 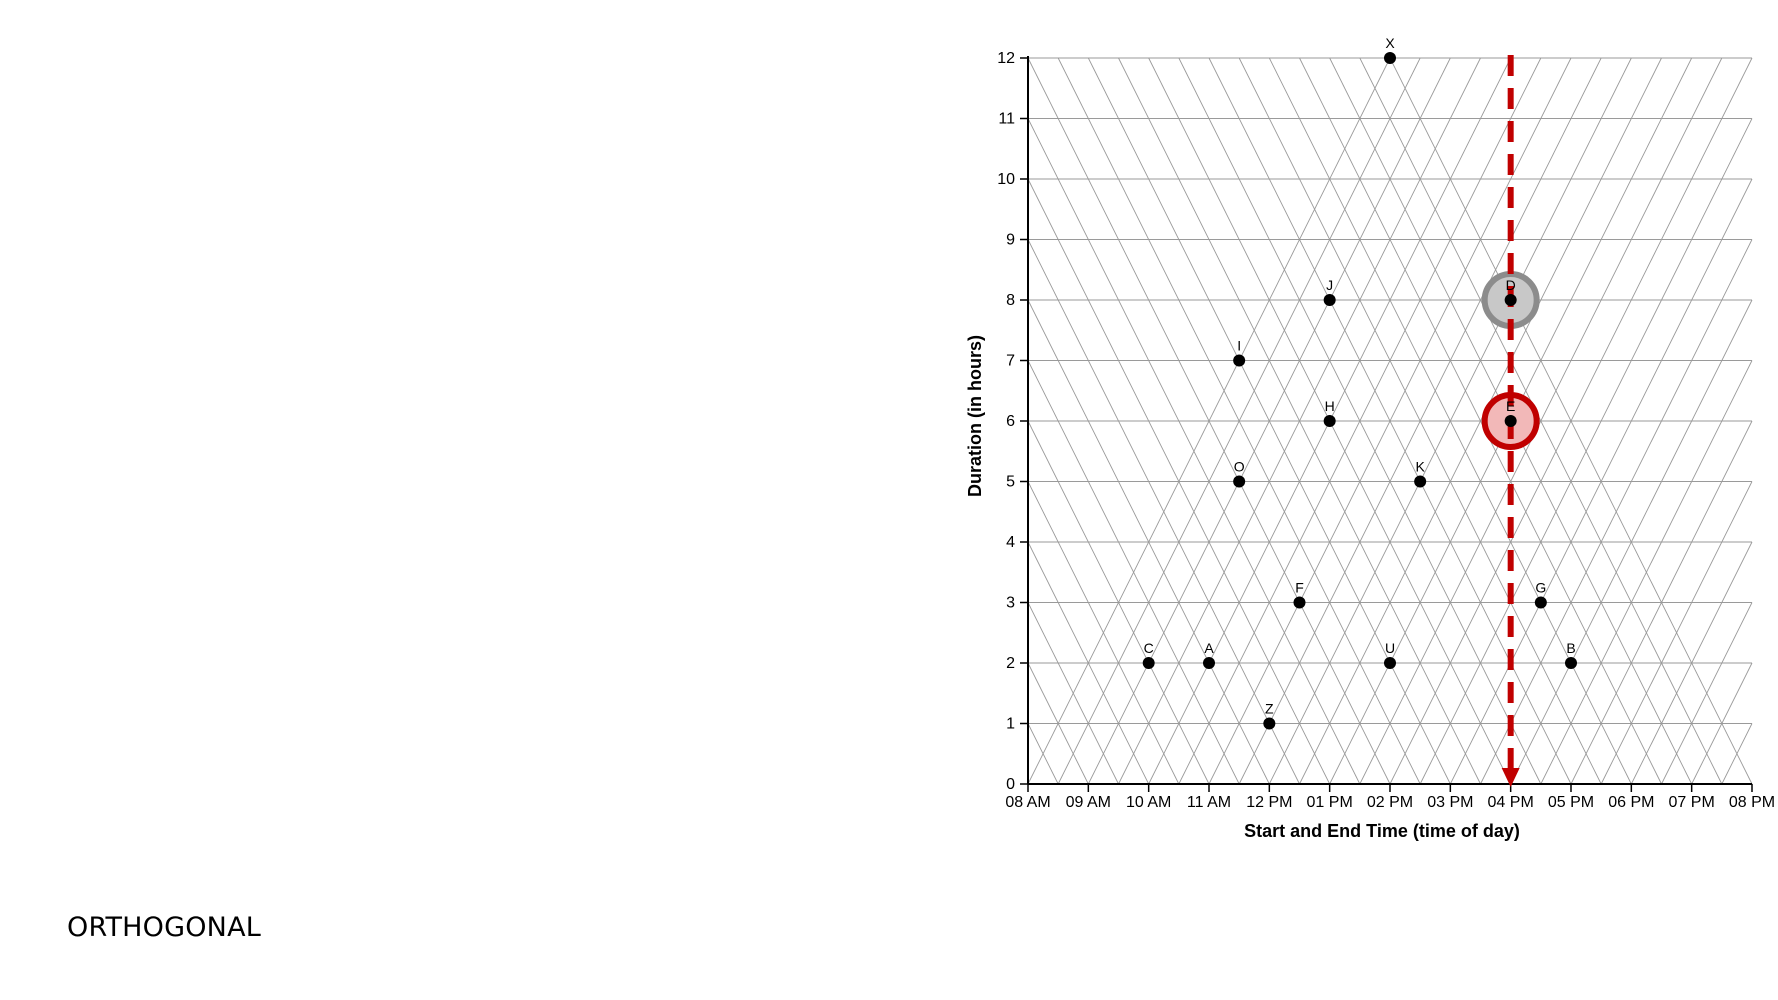 I want to click on data-point-label: H, so click(x=1330, y=406).